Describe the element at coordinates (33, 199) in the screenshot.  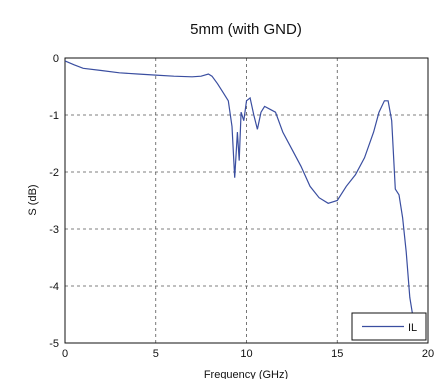
I see `y-axis-label: S (dB)` at that location.